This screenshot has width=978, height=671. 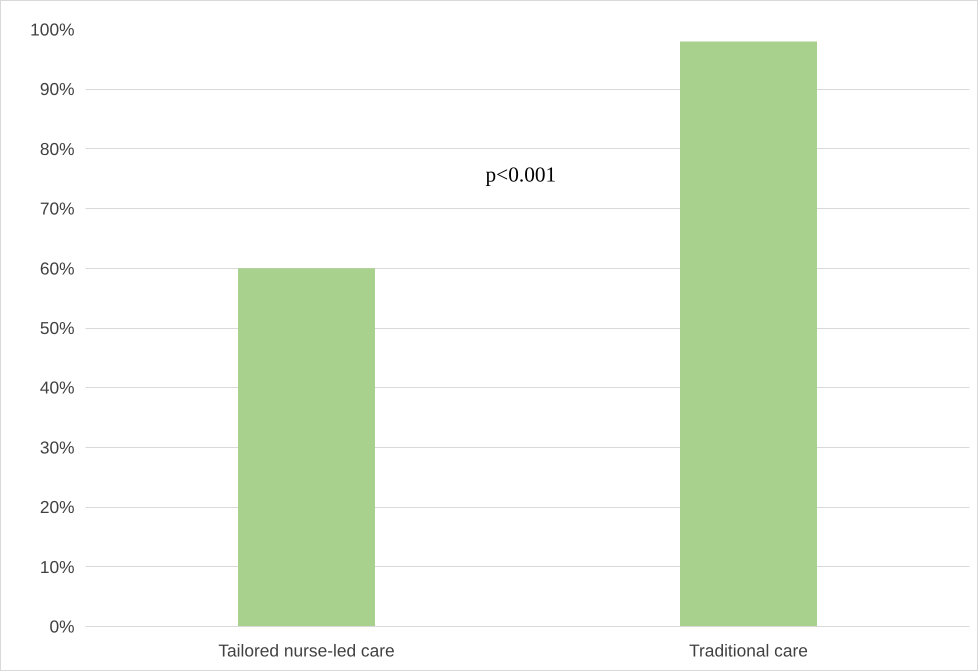 I want to click on x-tick-label: Tailored nurse-led care, so click(x=306, y=650).